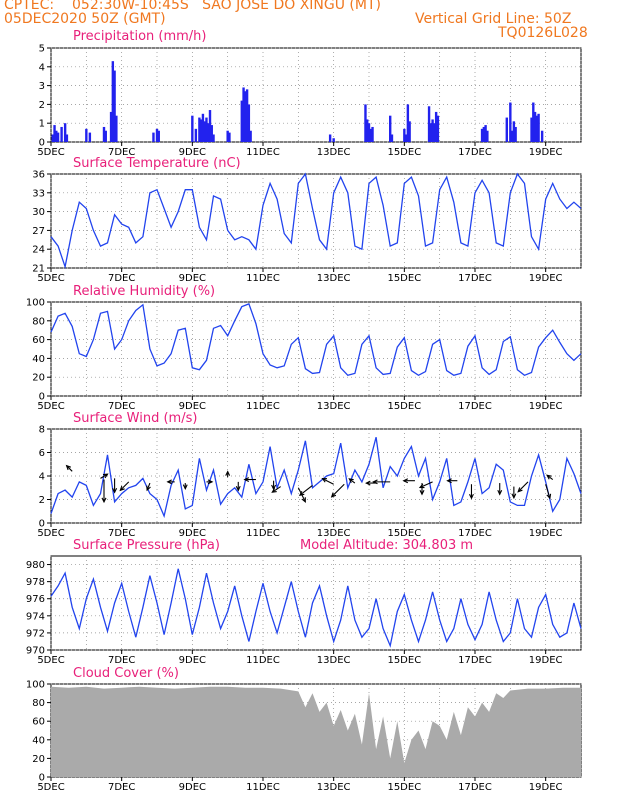 The image size is (618, 800). Describe the element at coordinates (316, 340) in the screenshot. I see `series-line` at that location.